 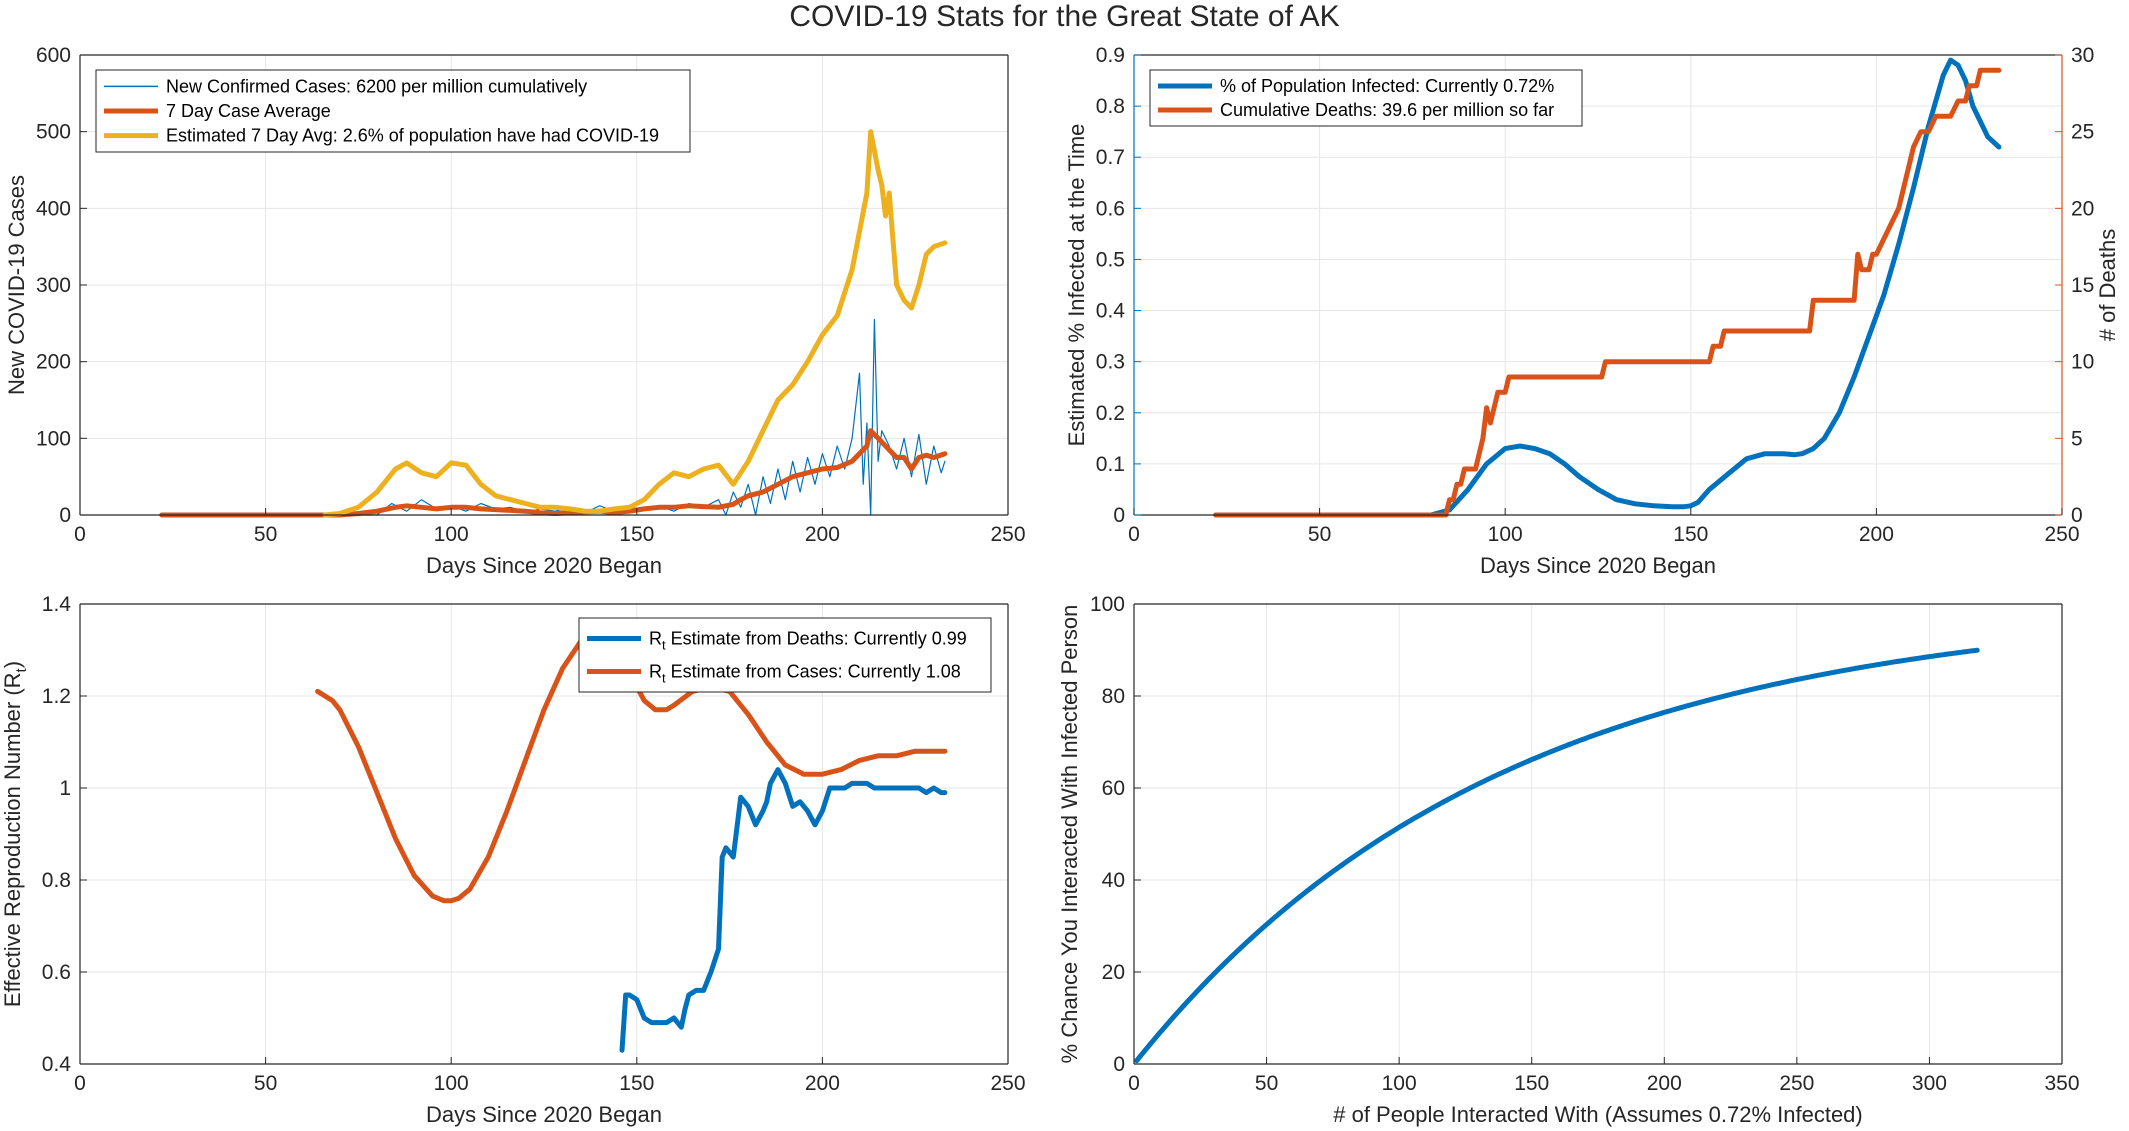 I want to click on legend-label: Rt Estimate from Cases: Currently 1.08, so click(x=805, y=674).